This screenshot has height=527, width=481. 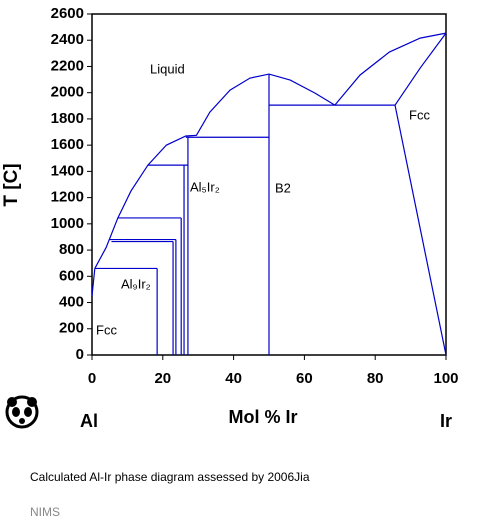 I want to click on y-tick-label: 1200, so click(x=67, y=197).